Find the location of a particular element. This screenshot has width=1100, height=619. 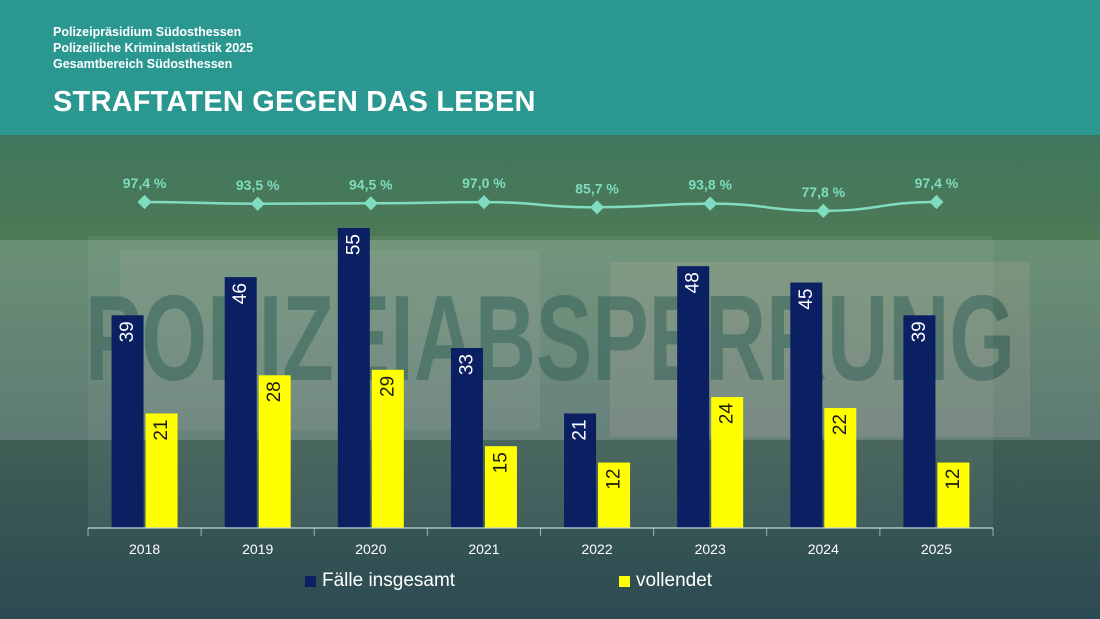

data-label-completed: 21 is located at coordinates (161, 429).